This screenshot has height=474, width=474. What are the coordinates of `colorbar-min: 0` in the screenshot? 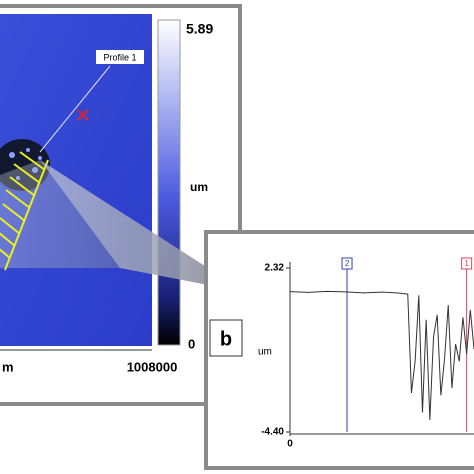 It's located at (191, 343).